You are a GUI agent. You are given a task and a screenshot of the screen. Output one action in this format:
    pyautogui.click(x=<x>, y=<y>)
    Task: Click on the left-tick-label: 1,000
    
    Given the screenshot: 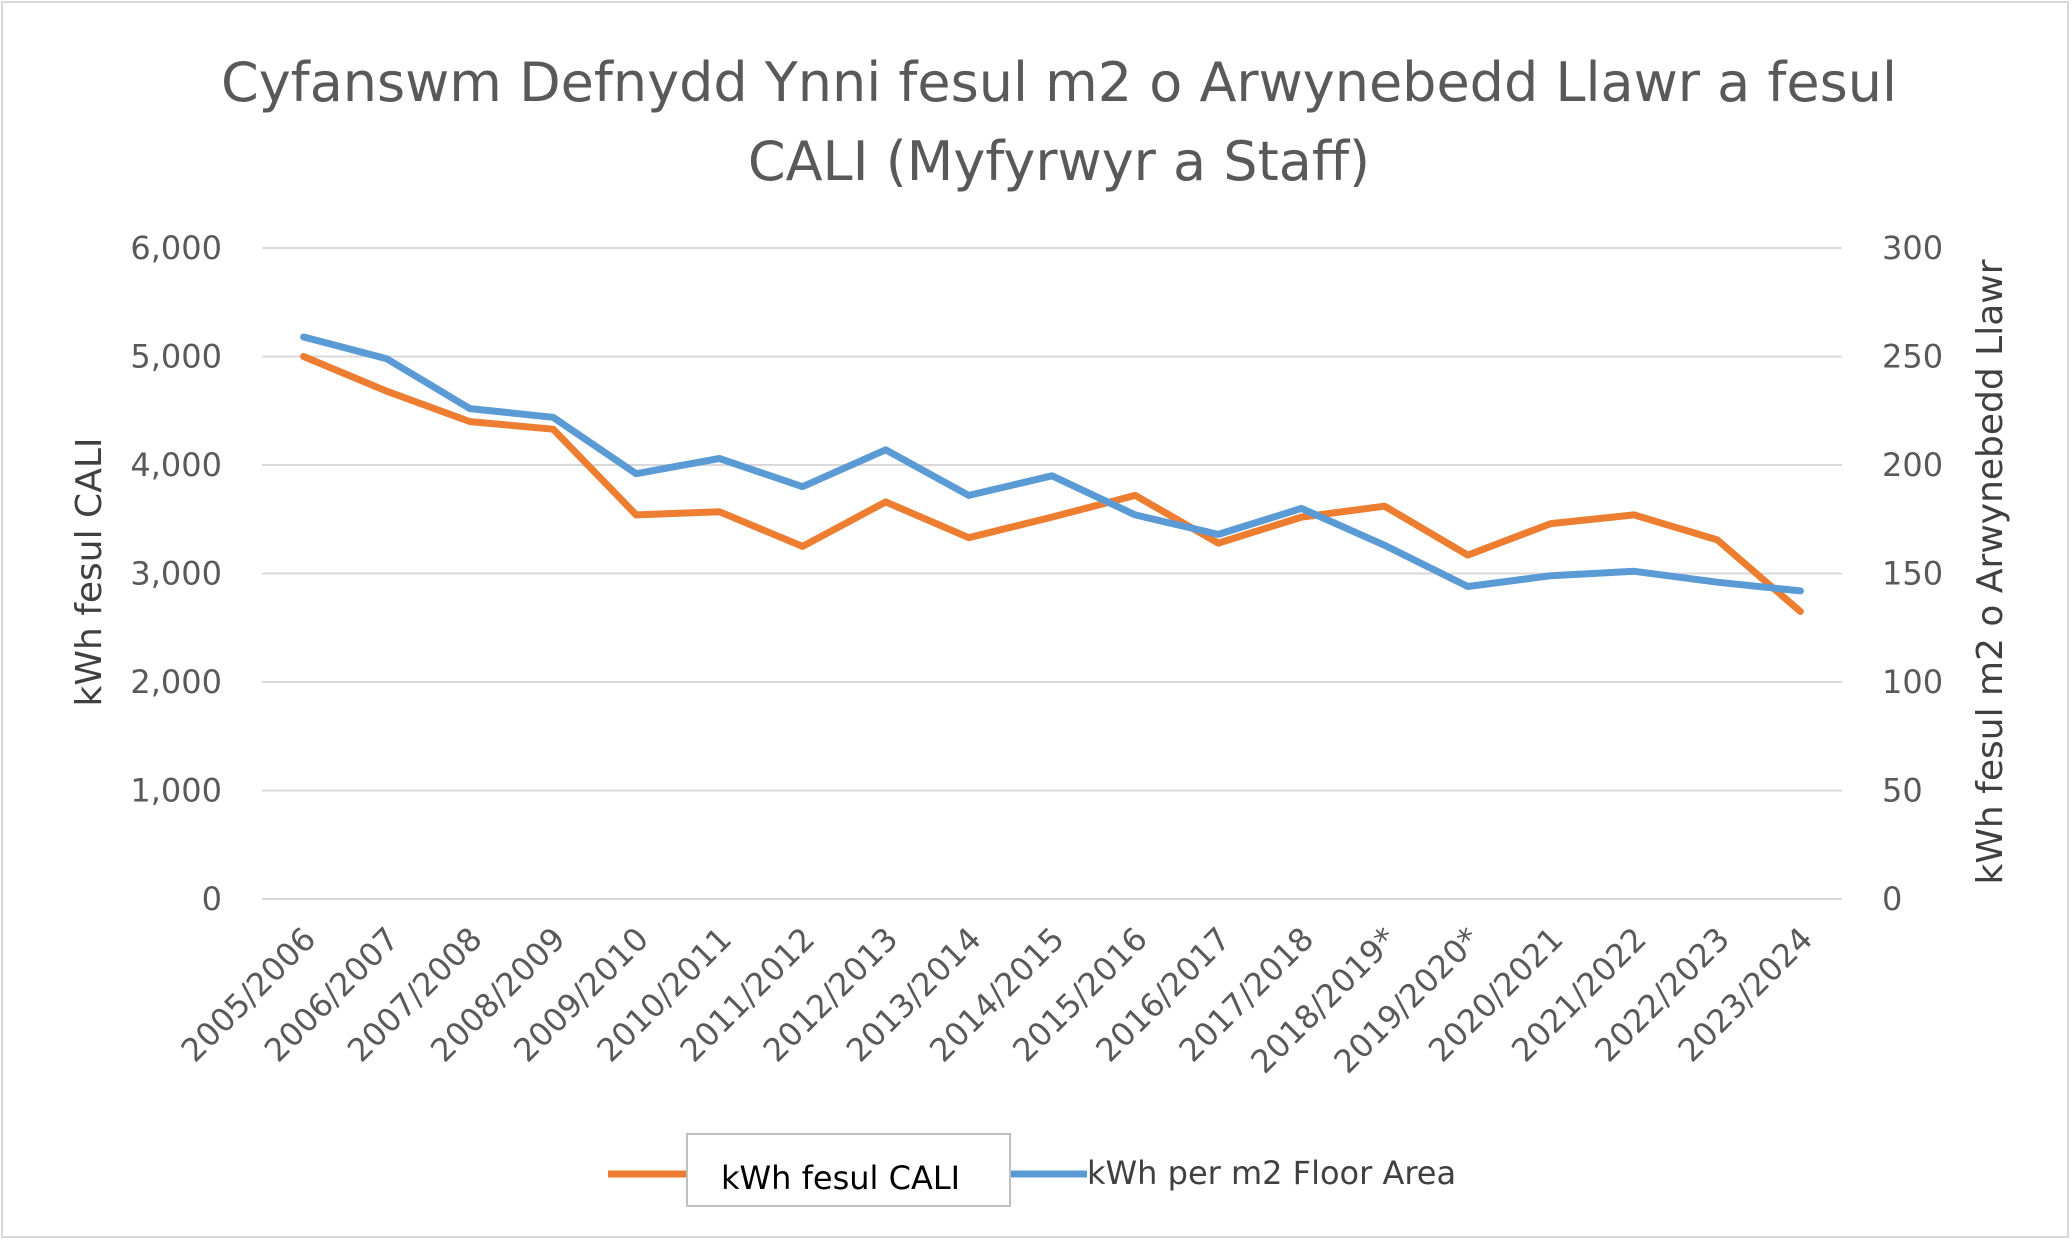 What is the action you would take?
    pyautogui.click(x=176, y=791)
    